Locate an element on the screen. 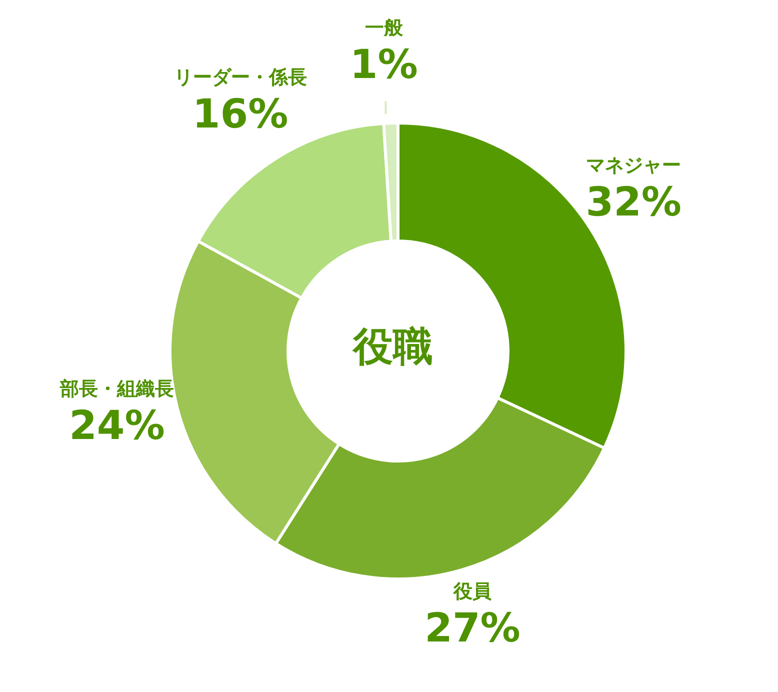  slice-label: 一般 is located at coordinates (384, 28).